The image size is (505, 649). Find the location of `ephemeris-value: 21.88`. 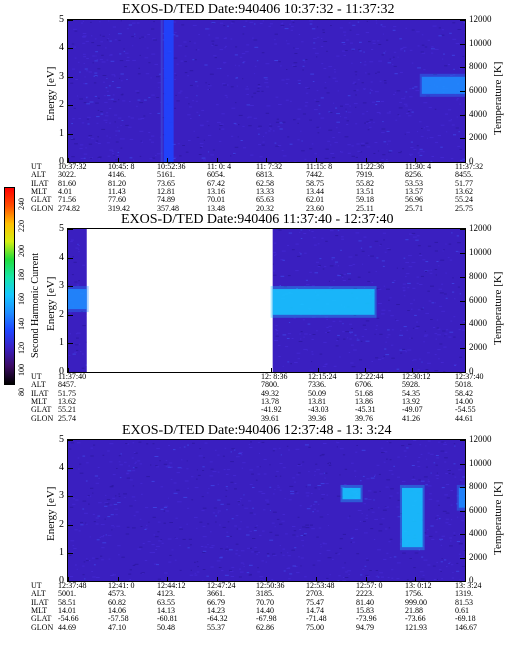

ephemeris-value: 21.88 is located at coordinates (414, 610).